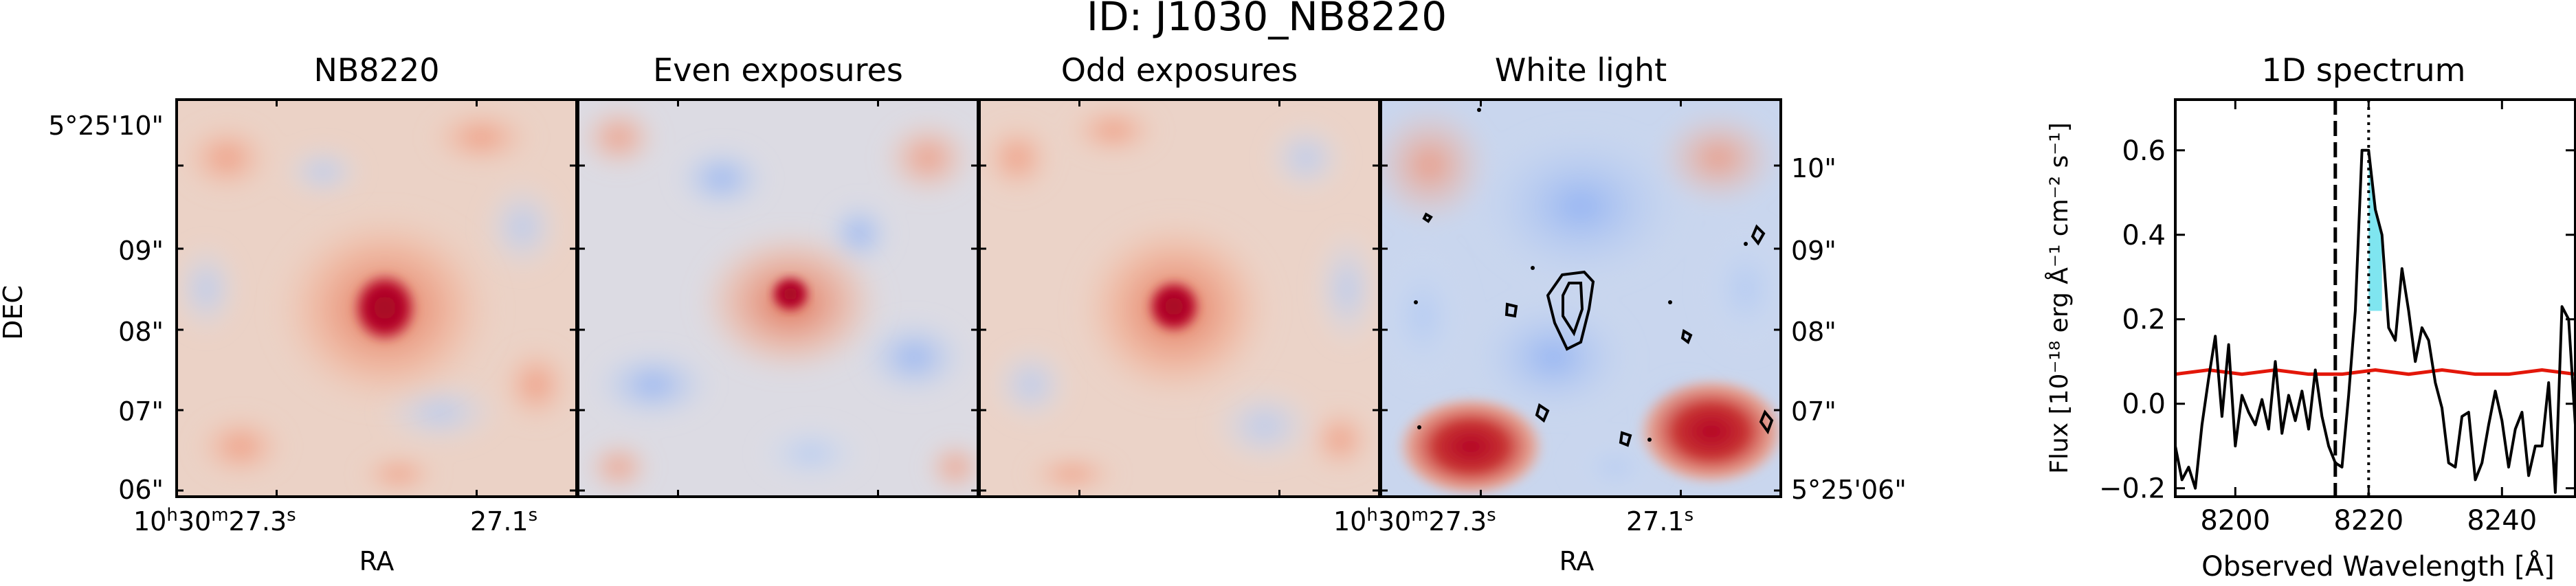 This screenshot has width=2576, height=586. I want to click on y-tick-label-3: 0.4, so click(2144, 235).